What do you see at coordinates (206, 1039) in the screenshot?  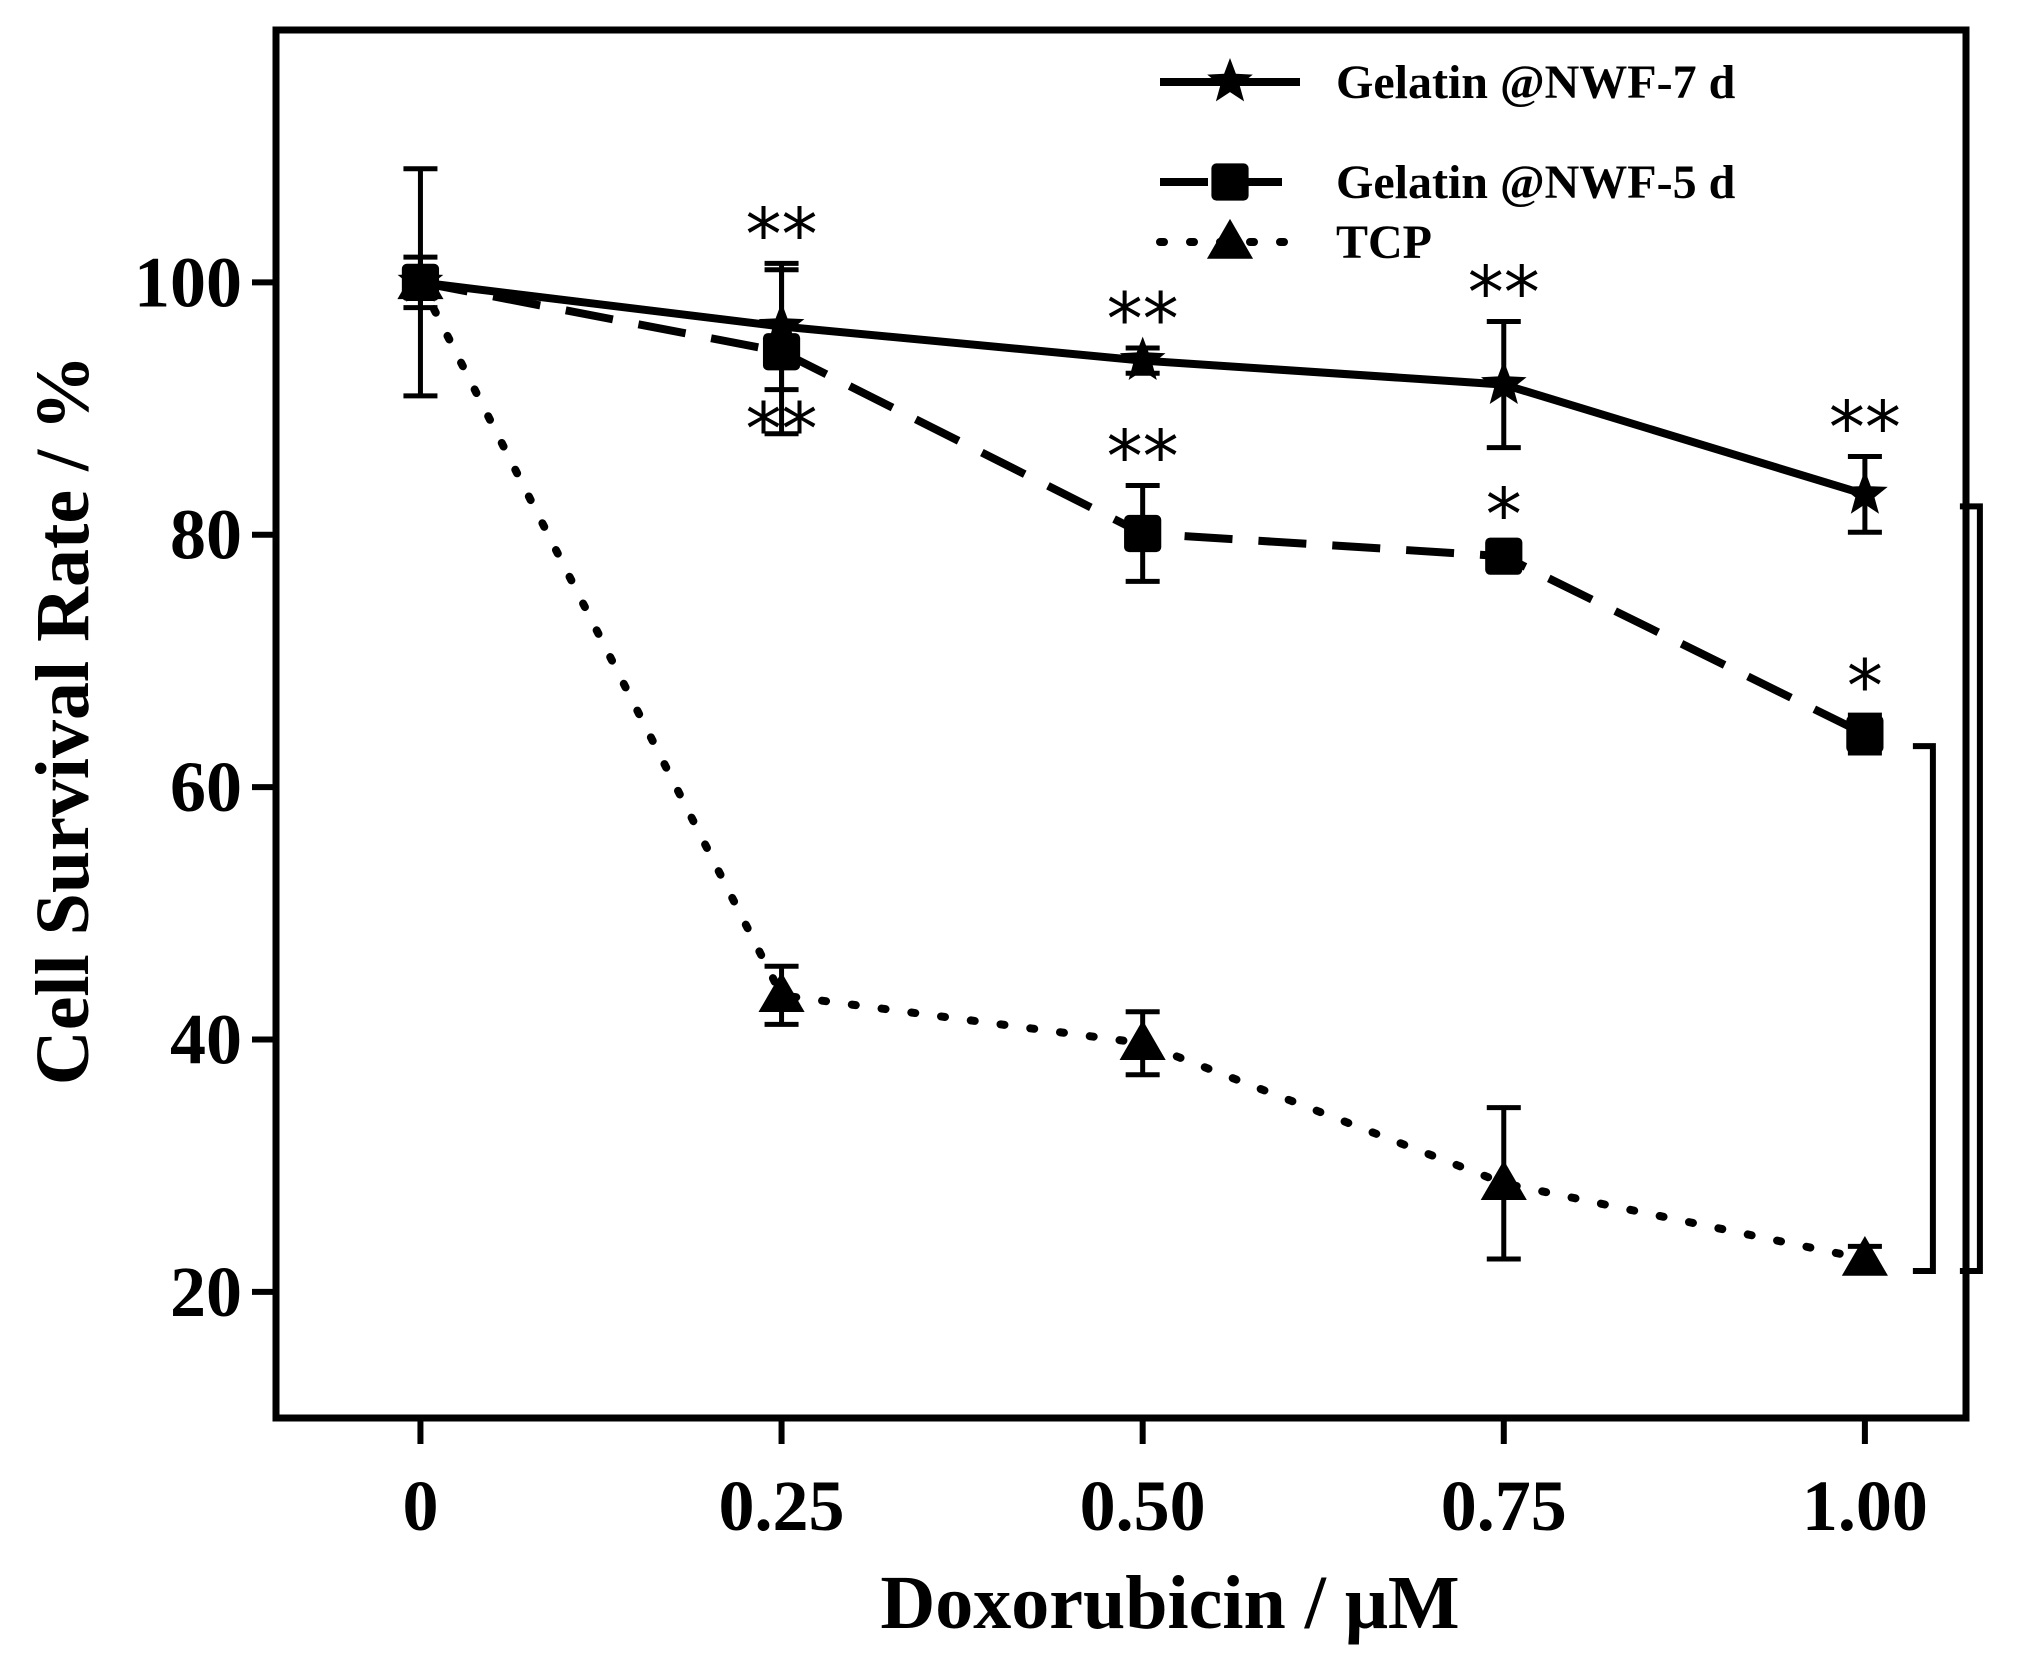 I see `y-tick-label: 40` at bounding box center [206, 1039].